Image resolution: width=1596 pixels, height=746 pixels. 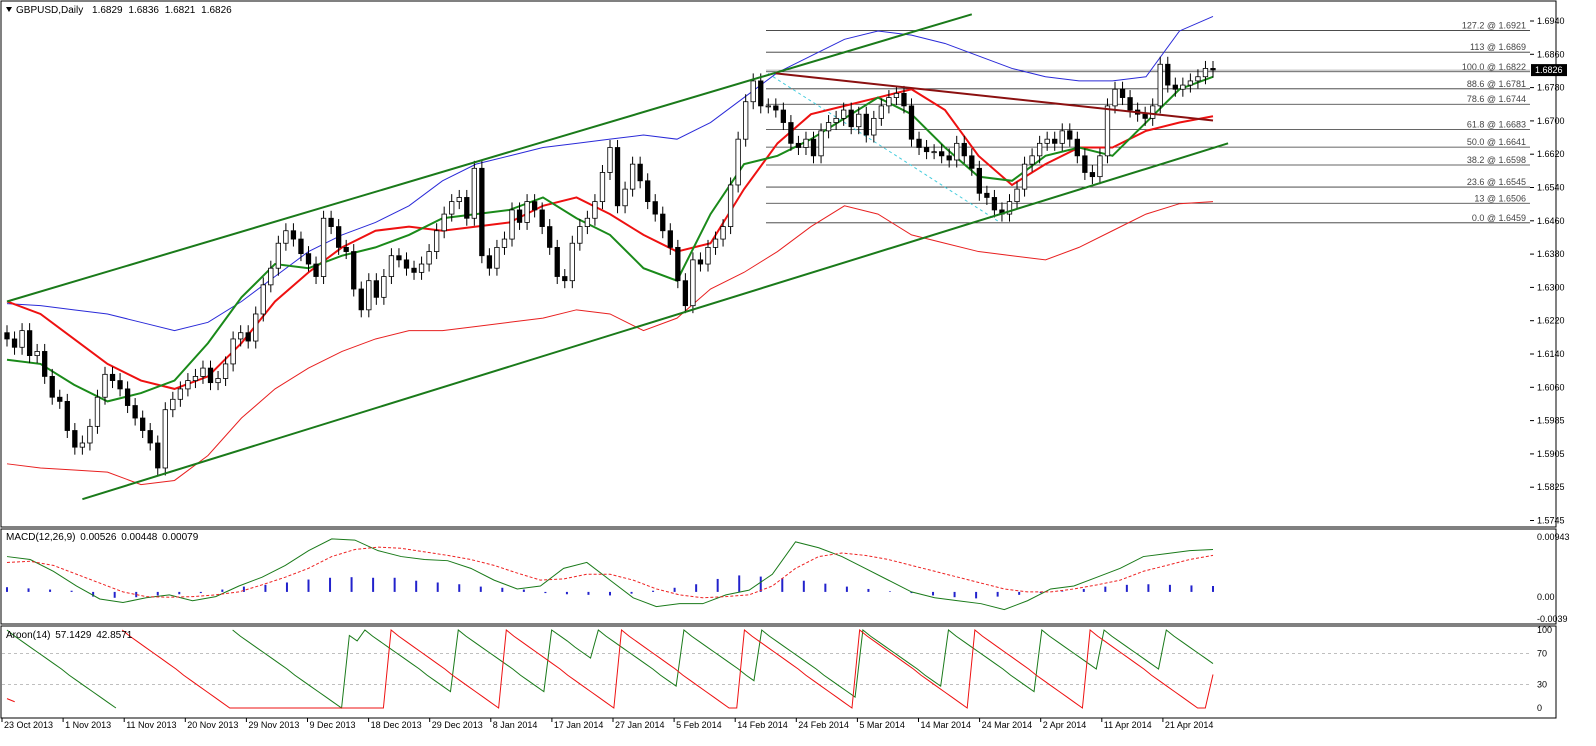 What do you see at coordinates (72, 10) in the screenshot?
I see `timeframe: Daily` at bounding box center [72, 10].